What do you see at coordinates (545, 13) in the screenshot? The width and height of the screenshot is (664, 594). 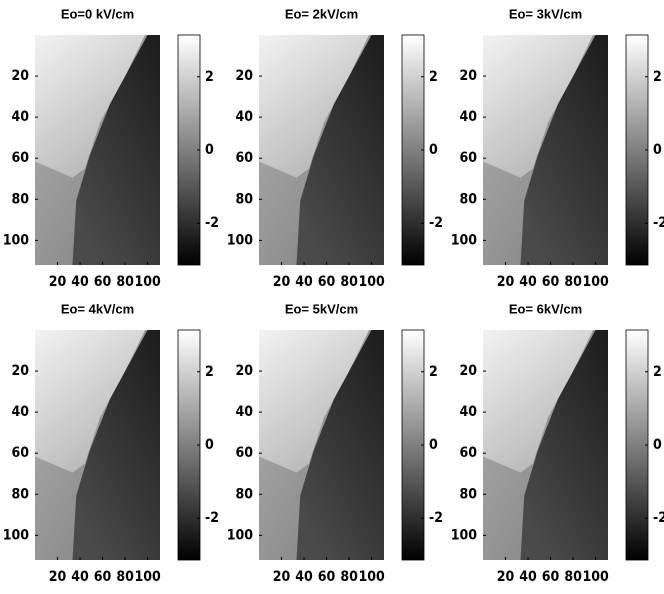 I see `panel-title: Eo= 3kV/cm` at bounding box center [545, 13].